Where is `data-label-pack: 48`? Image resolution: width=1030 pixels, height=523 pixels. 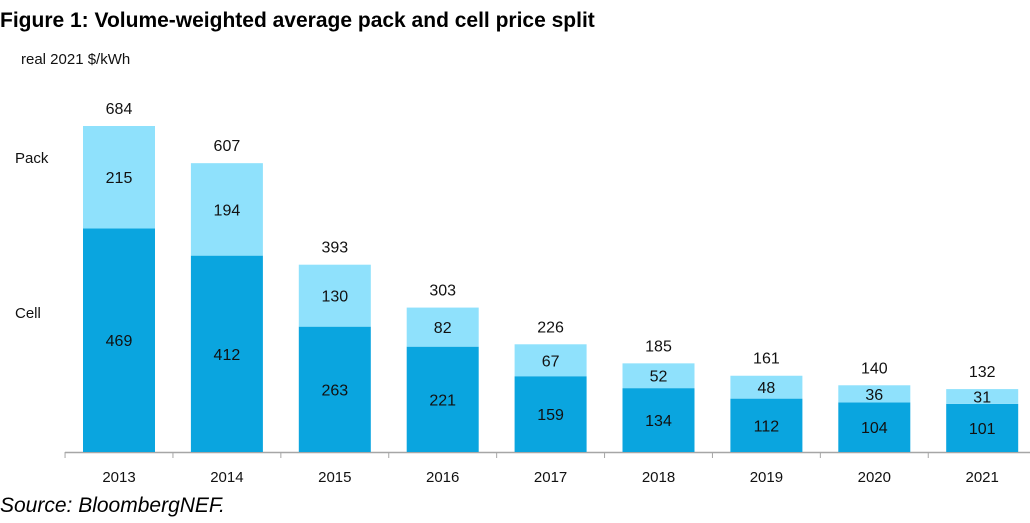
data-label-pack: 48 is located at coordinates (767, 388).